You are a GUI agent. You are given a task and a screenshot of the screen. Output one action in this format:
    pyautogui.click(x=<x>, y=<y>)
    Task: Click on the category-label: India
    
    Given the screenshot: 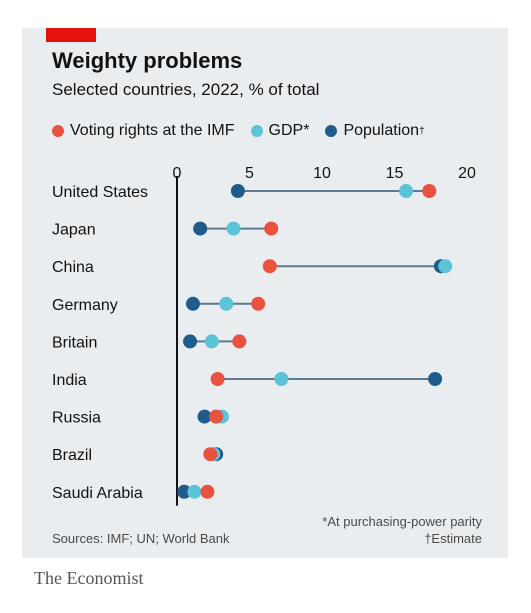 What is the action you would take?
    pyautogui.click(x=69, y=380)
    